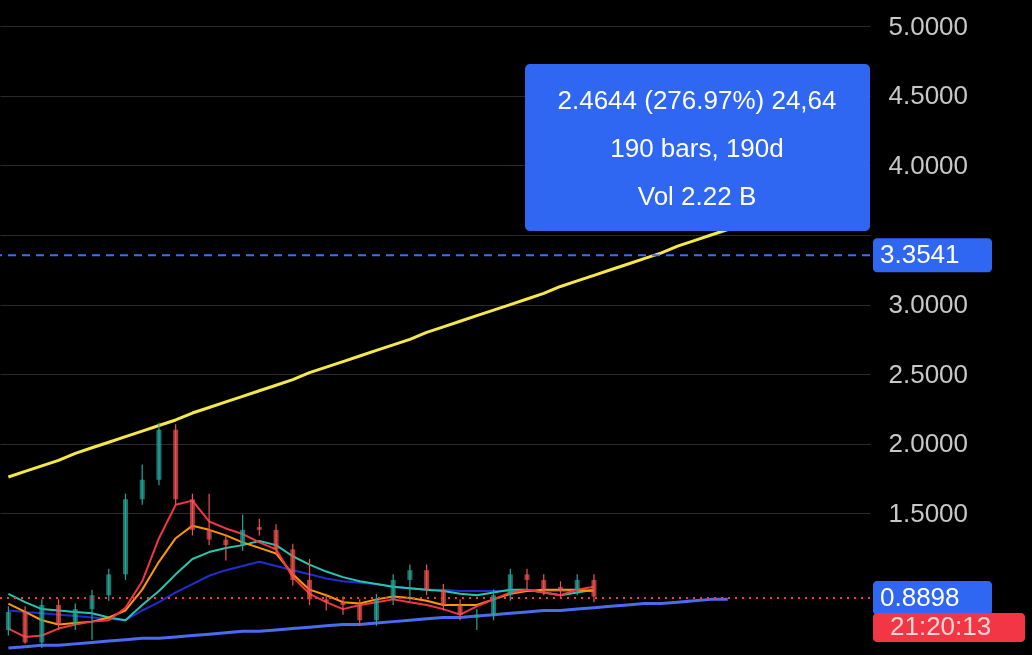 The image size is (1032, 655). What do you see at coordinates (928, 512) in the screenshot?
I see `y-tick-label: 1.5000` at bounding box center [928, 512].